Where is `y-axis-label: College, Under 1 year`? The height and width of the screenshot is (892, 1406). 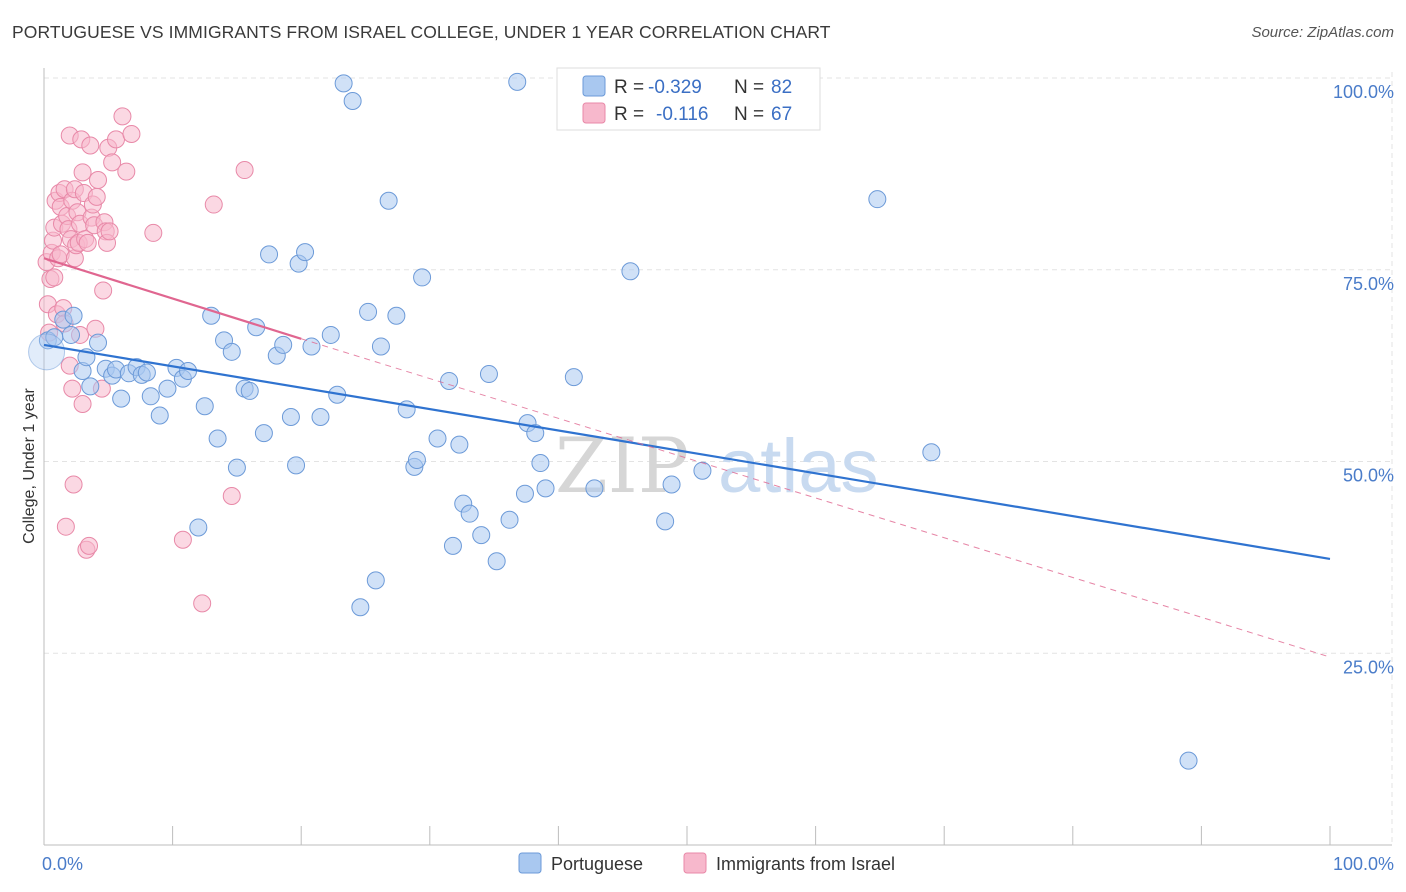
y-axis-label: College, Under 1 year is located at coordinates (29, 466).